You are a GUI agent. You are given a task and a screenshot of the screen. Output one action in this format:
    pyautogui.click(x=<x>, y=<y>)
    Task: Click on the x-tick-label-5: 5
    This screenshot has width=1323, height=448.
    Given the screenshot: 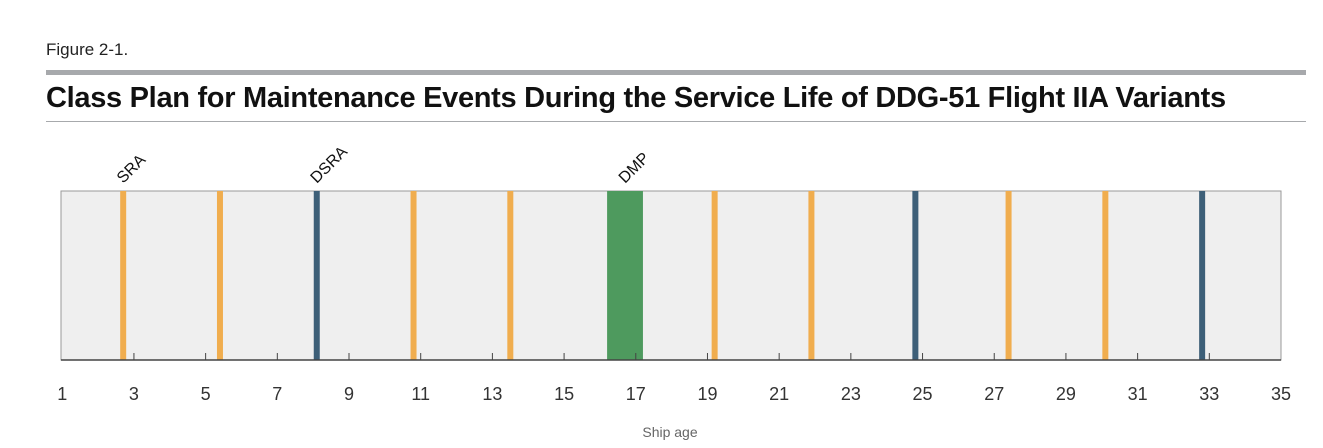 What is the action you would take?
    pyautogui.click(x=206, y=394)
    